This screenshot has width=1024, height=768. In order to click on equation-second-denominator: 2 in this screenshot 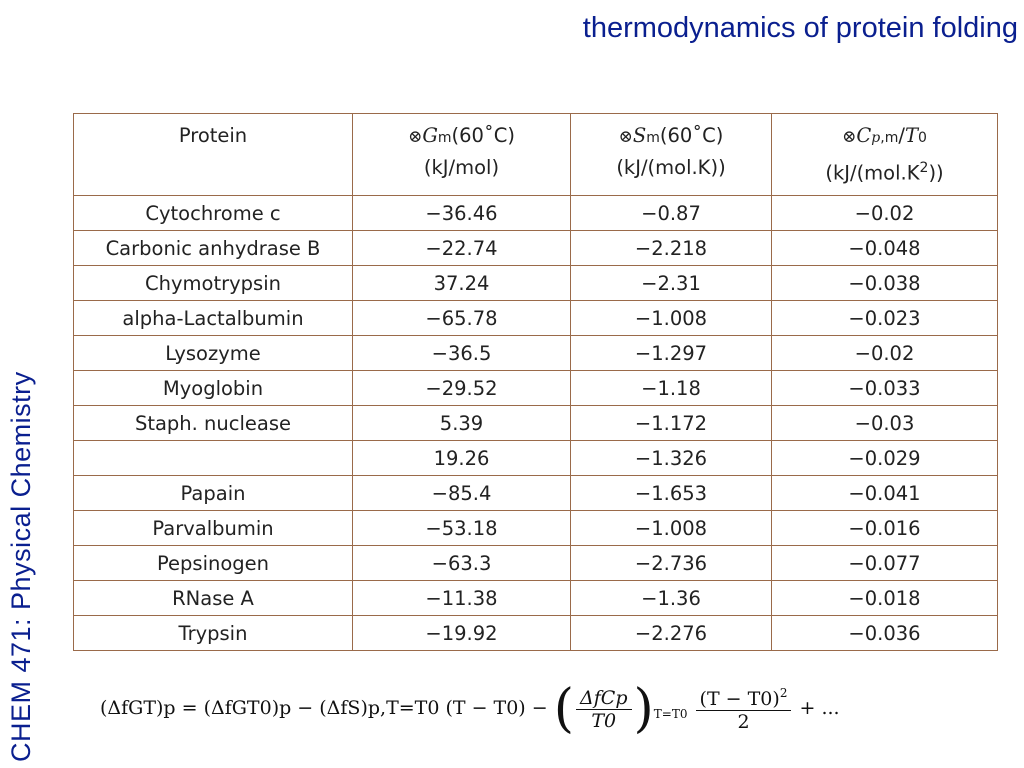, I will do `click(743, 721)`.